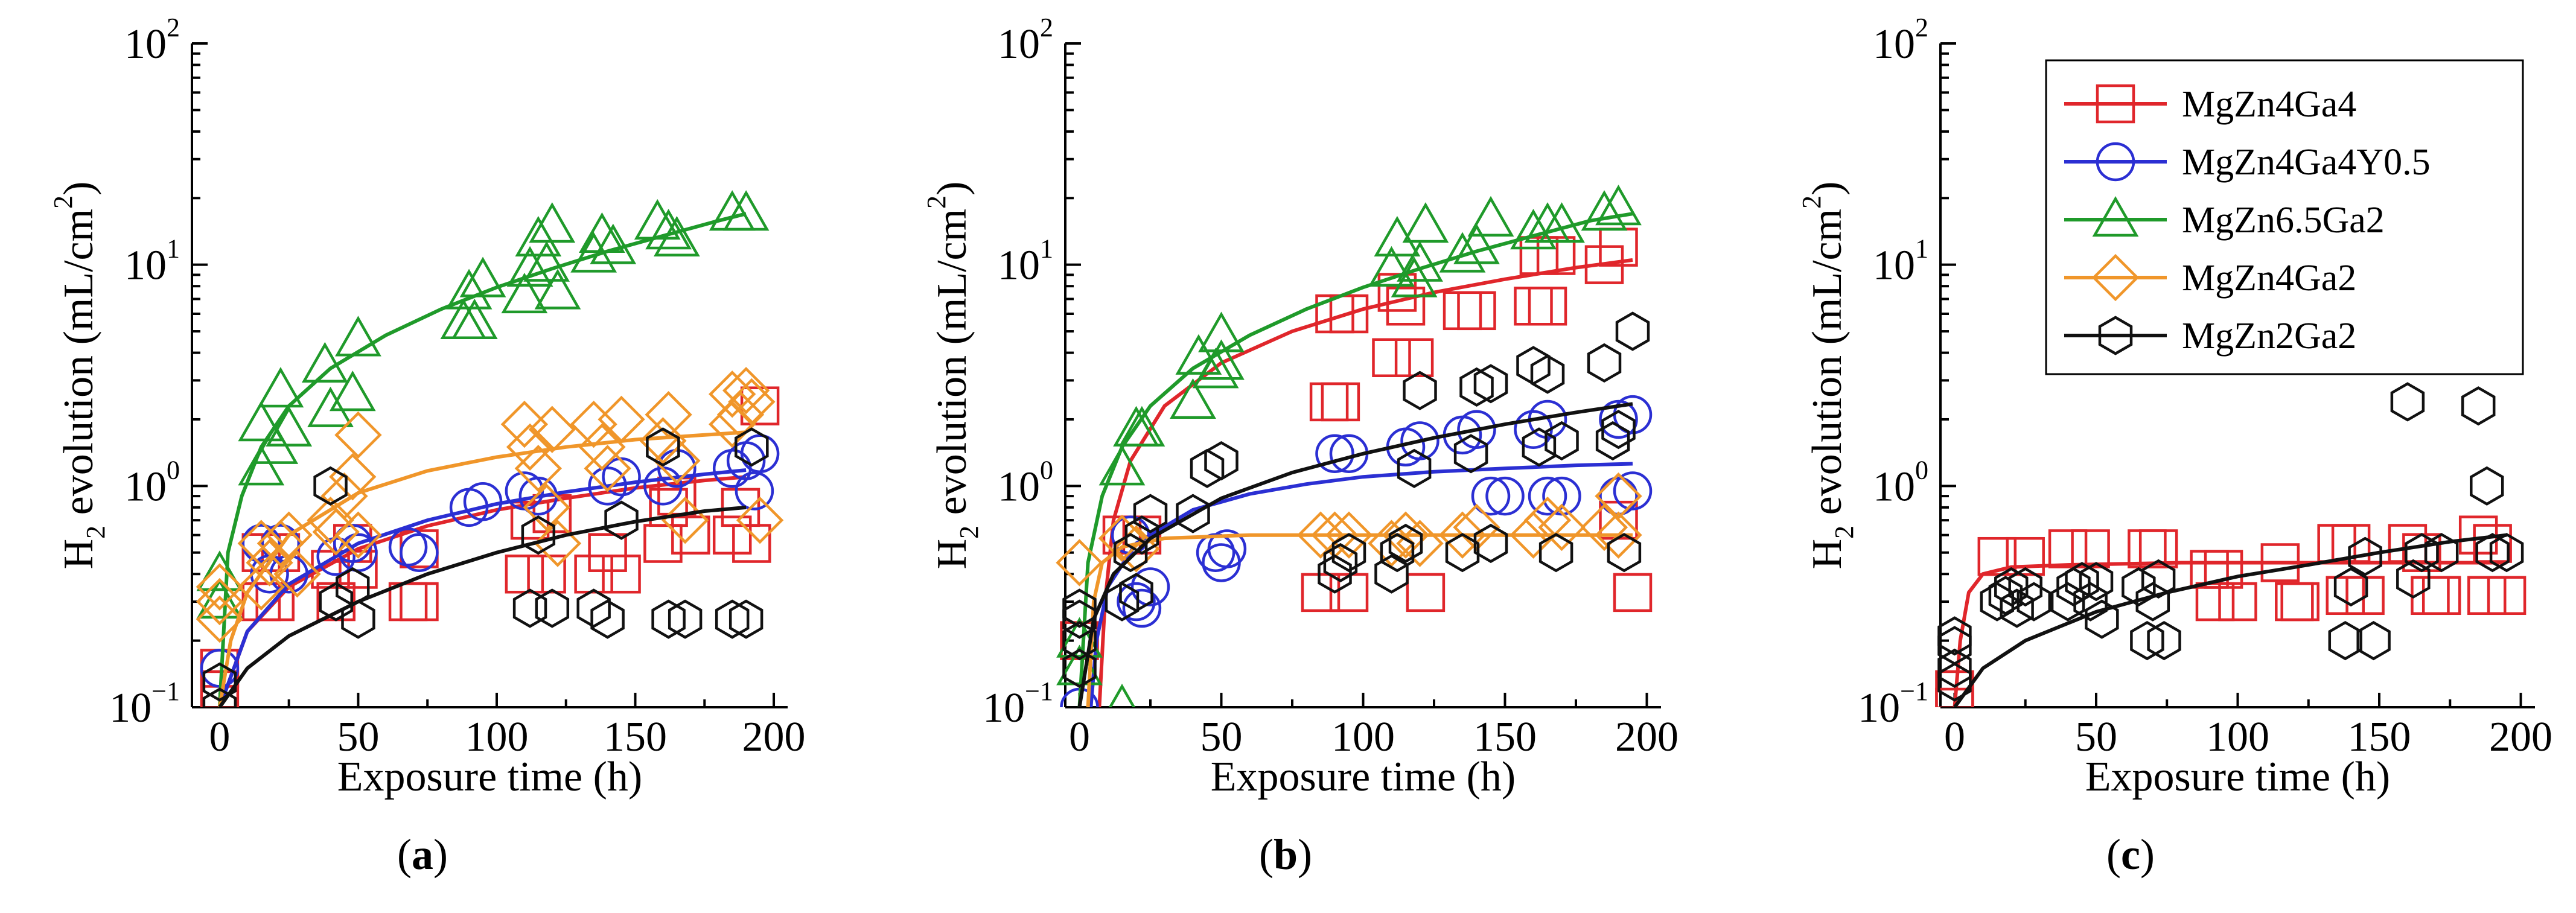 Image resolution: width=2576 pixels, height=913 pixels. What do you see at coordinates (1363, 737) in the screenshot?
I see `x-tick-label: 100` at bounding box center [1363, 737].